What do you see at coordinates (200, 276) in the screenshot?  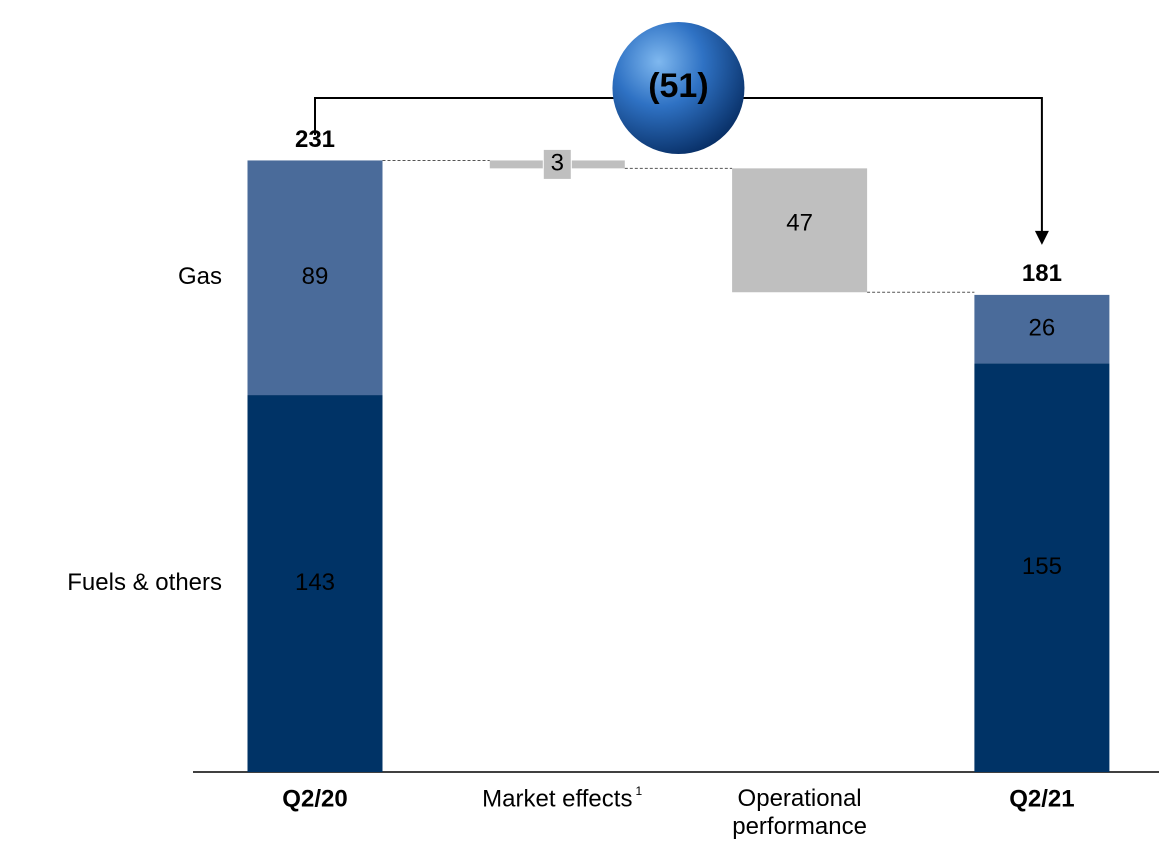 I see `legend-label: Gas` at bounding box center [200, 276].